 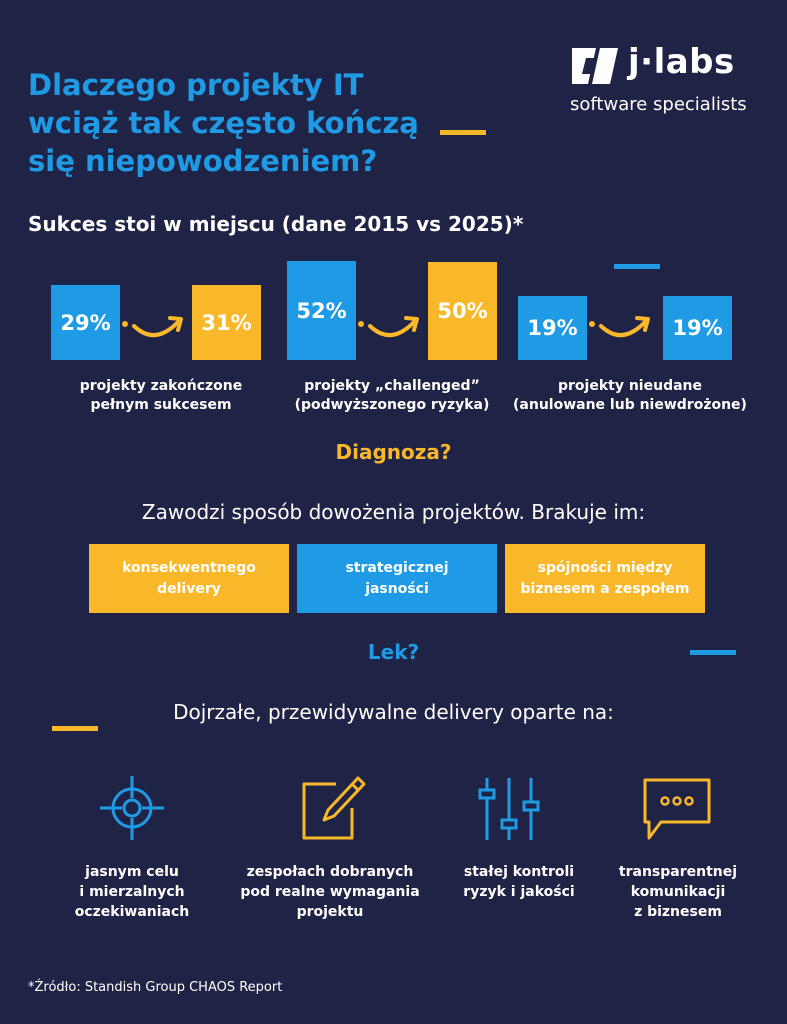 I want to click on need-consistent-delivery: konsekwentnego delivery, so click(x=189, y=578).